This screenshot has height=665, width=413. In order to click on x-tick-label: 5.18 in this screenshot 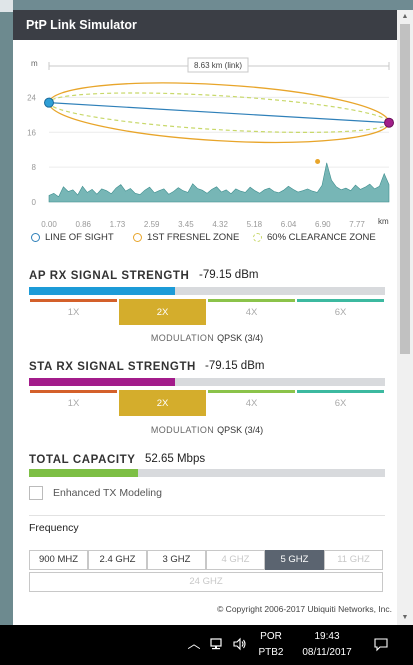, I will do `click(255, 224)`.